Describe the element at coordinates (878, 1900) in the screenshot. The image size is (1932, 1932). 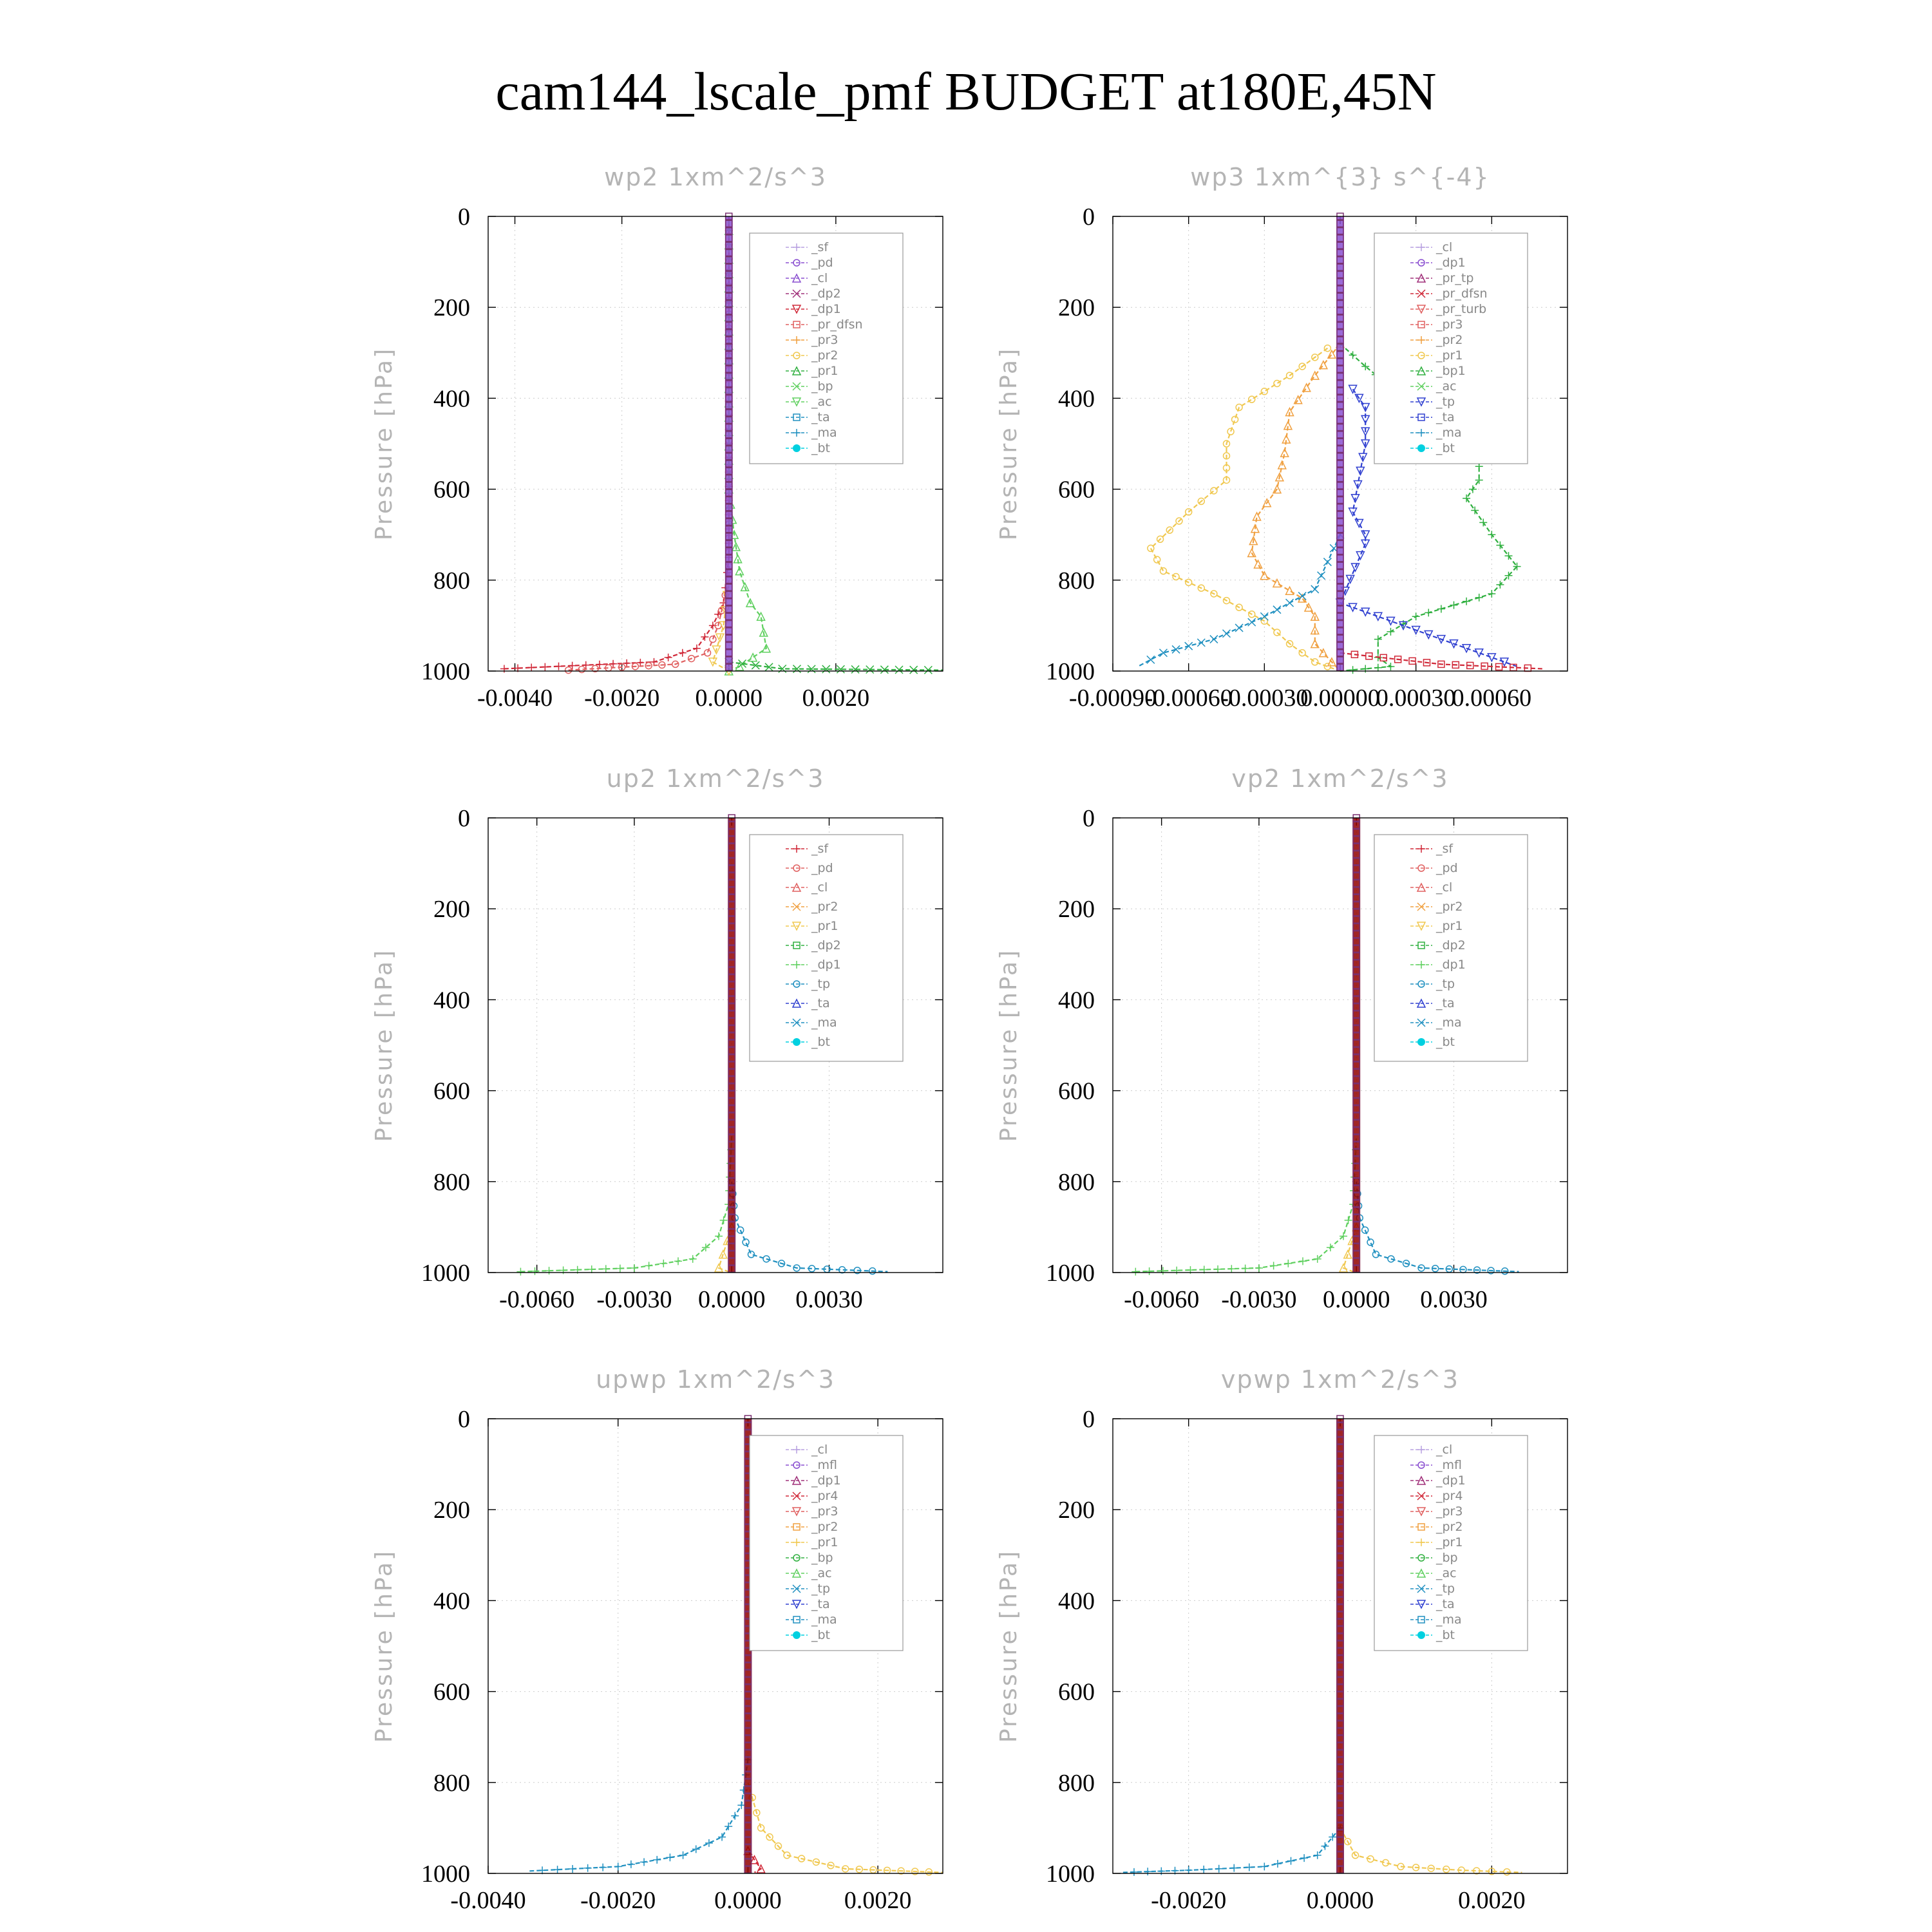
I see `x-tick-label: 0.0020` at that location.